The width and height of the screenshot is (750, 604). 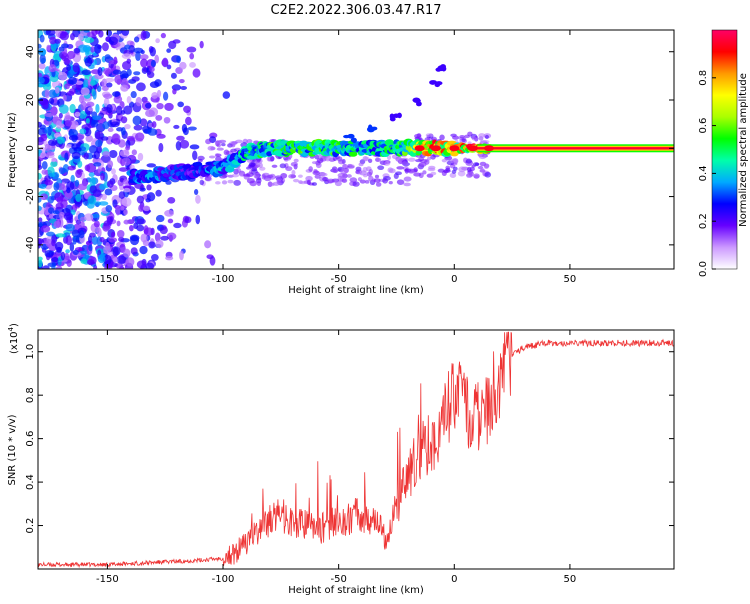 What do you see at coordinates (703, 221) in the screenshot?
I see `colorbar-tick-label: 0.2` at bounding box center [703, 221].